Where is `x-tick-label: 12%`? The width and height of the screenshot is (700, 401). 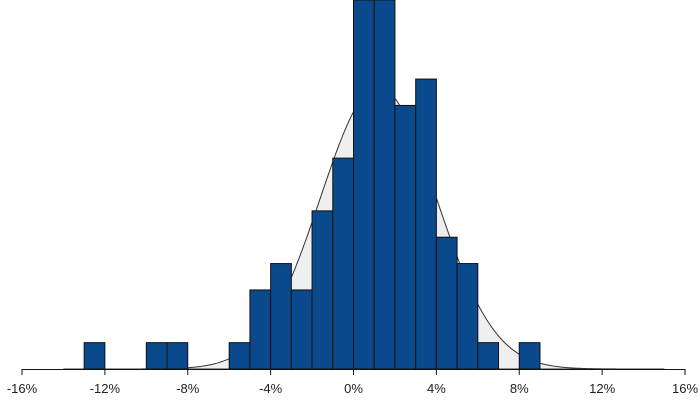 x-tick-label: 12% is located at coordinates (602, 388).